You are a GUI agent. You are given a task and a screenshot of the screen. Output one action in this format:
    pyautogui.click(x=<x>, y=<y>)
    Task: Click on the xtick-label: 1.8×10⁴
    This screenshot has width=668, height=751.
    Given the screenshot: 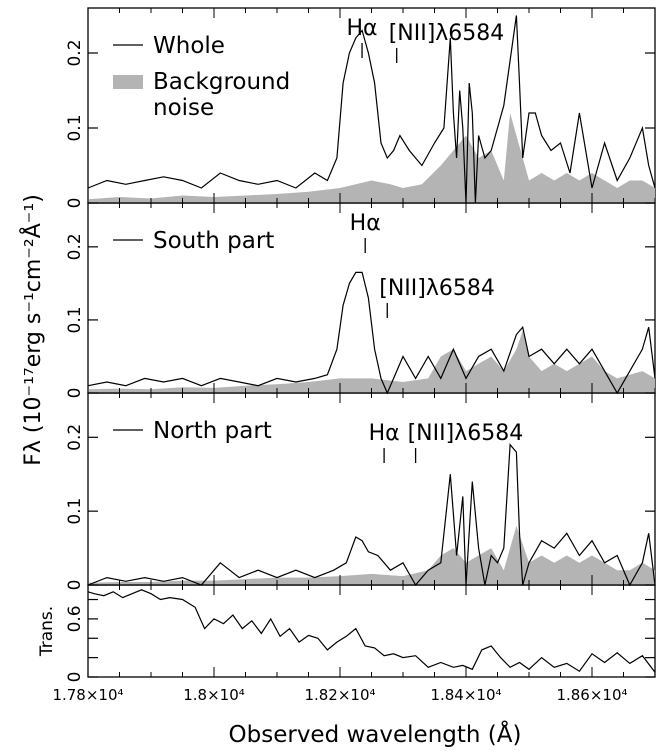 What is the action you would take?
    pyautogui.click(x=214, y=695)
    